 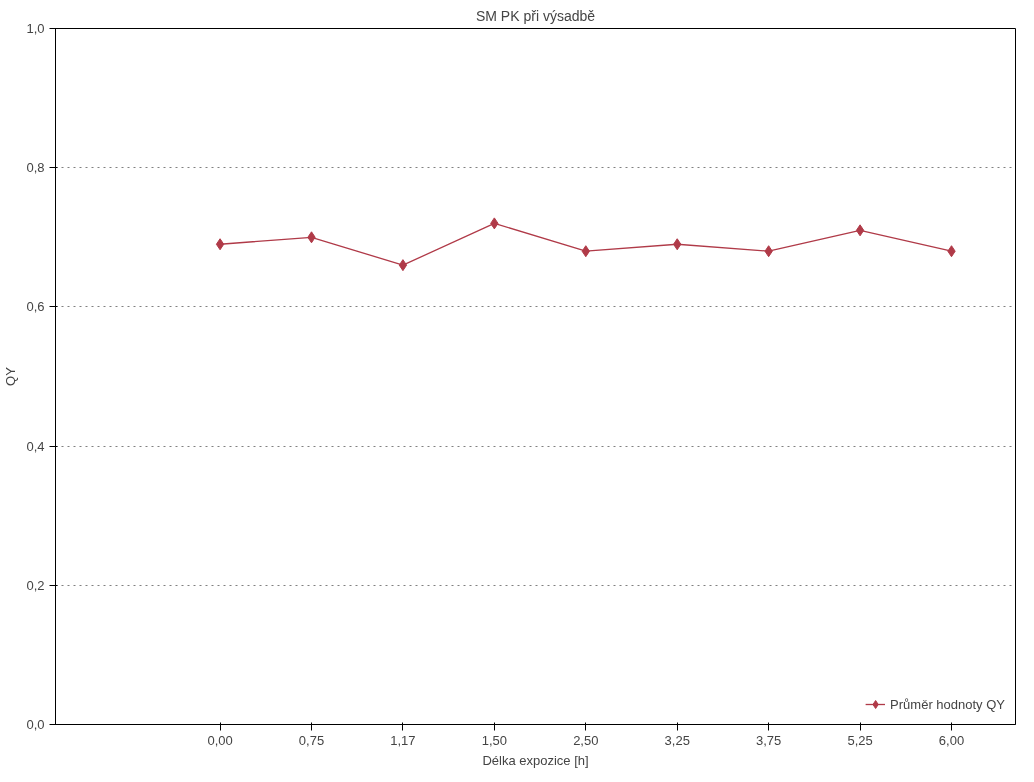 What do you see at coordinates (586, 740) in the screenshot?
I see `x-tick-label: 2,50` at bounding box center [586, 740].